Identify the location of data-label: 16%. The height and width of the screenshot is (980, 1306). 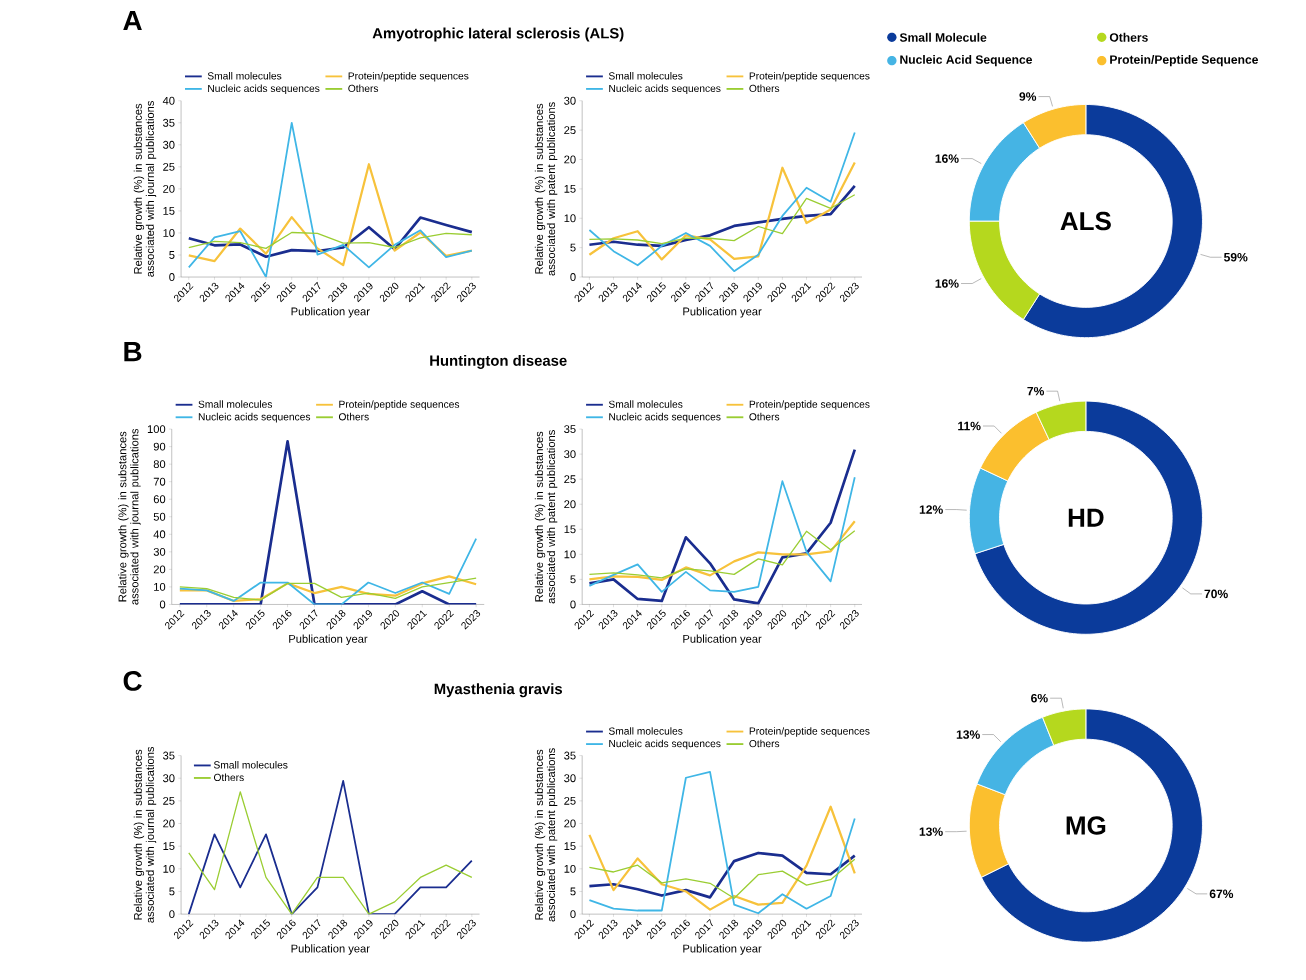
(947, 283).